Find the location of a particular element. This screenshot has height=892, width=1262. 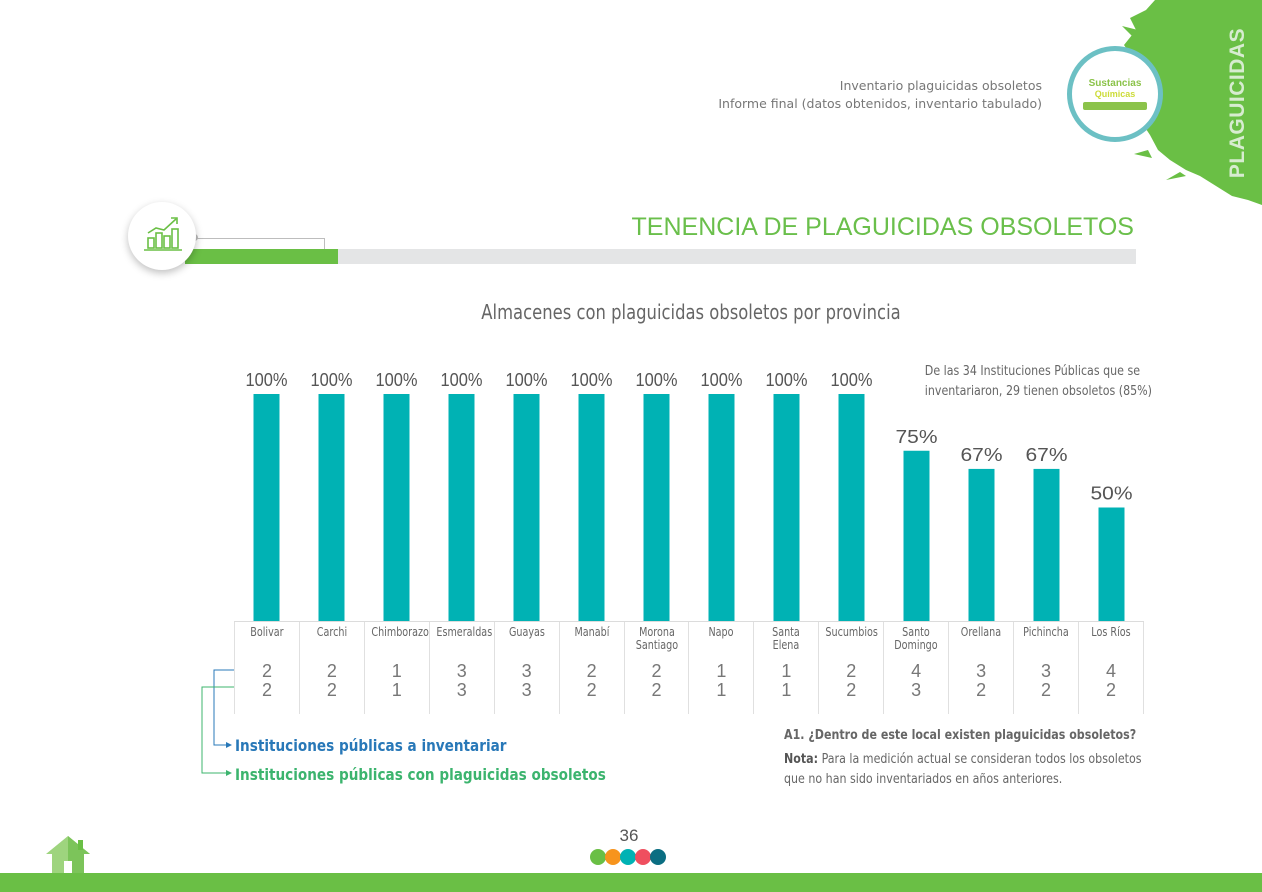

category-label: Los Ríos is located at coordinates (1111, 632).